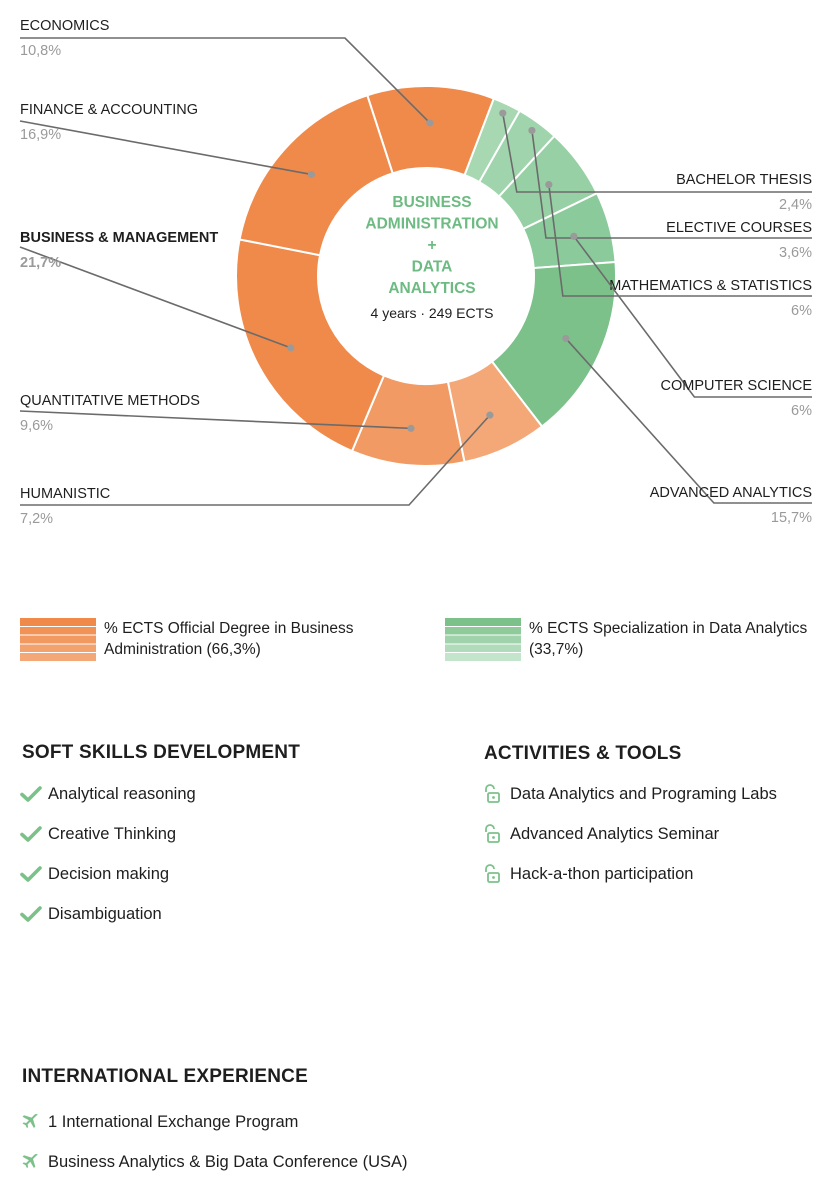  What do you see at coordinates (688, 420) in the screenshot?
I see `leader-line-advanced-analytics` at bounding box center [688, 420].